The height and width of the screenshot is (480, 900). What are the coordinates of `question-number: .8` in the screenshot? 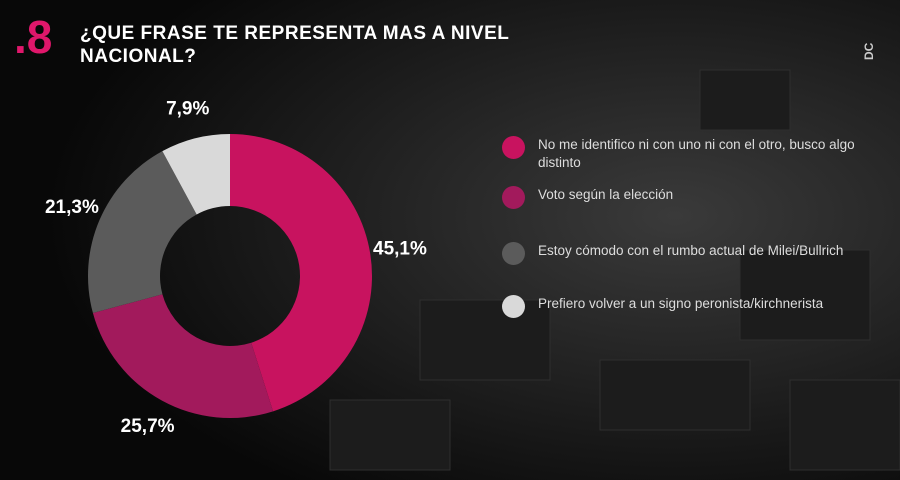 It's located at (33, 37).